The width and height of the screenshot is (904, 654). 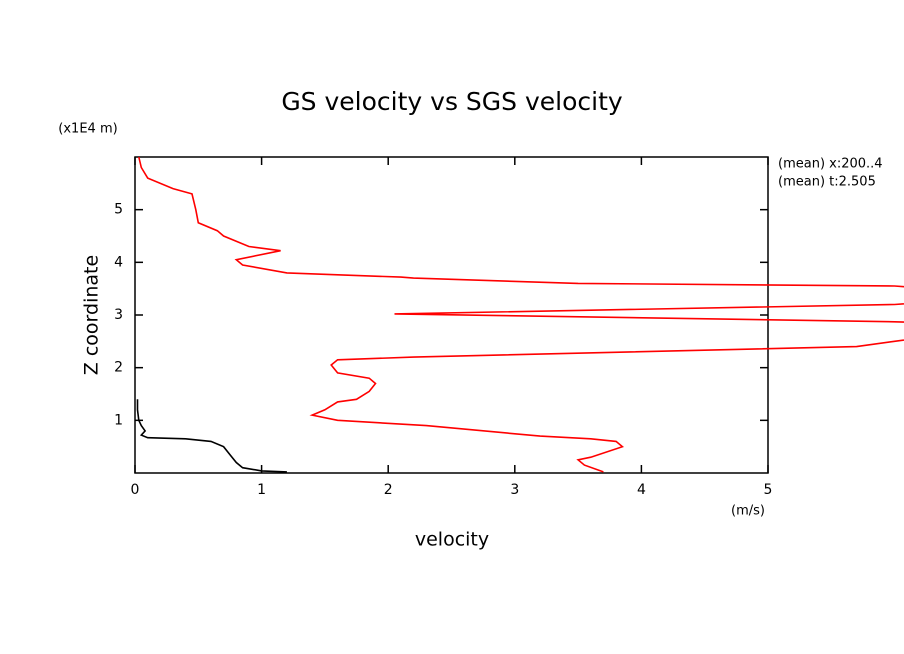 What do you see at coordinates (514, 490) in the screenshot?
I see `x-tick-label: 3` at bounding box center [514, 490].